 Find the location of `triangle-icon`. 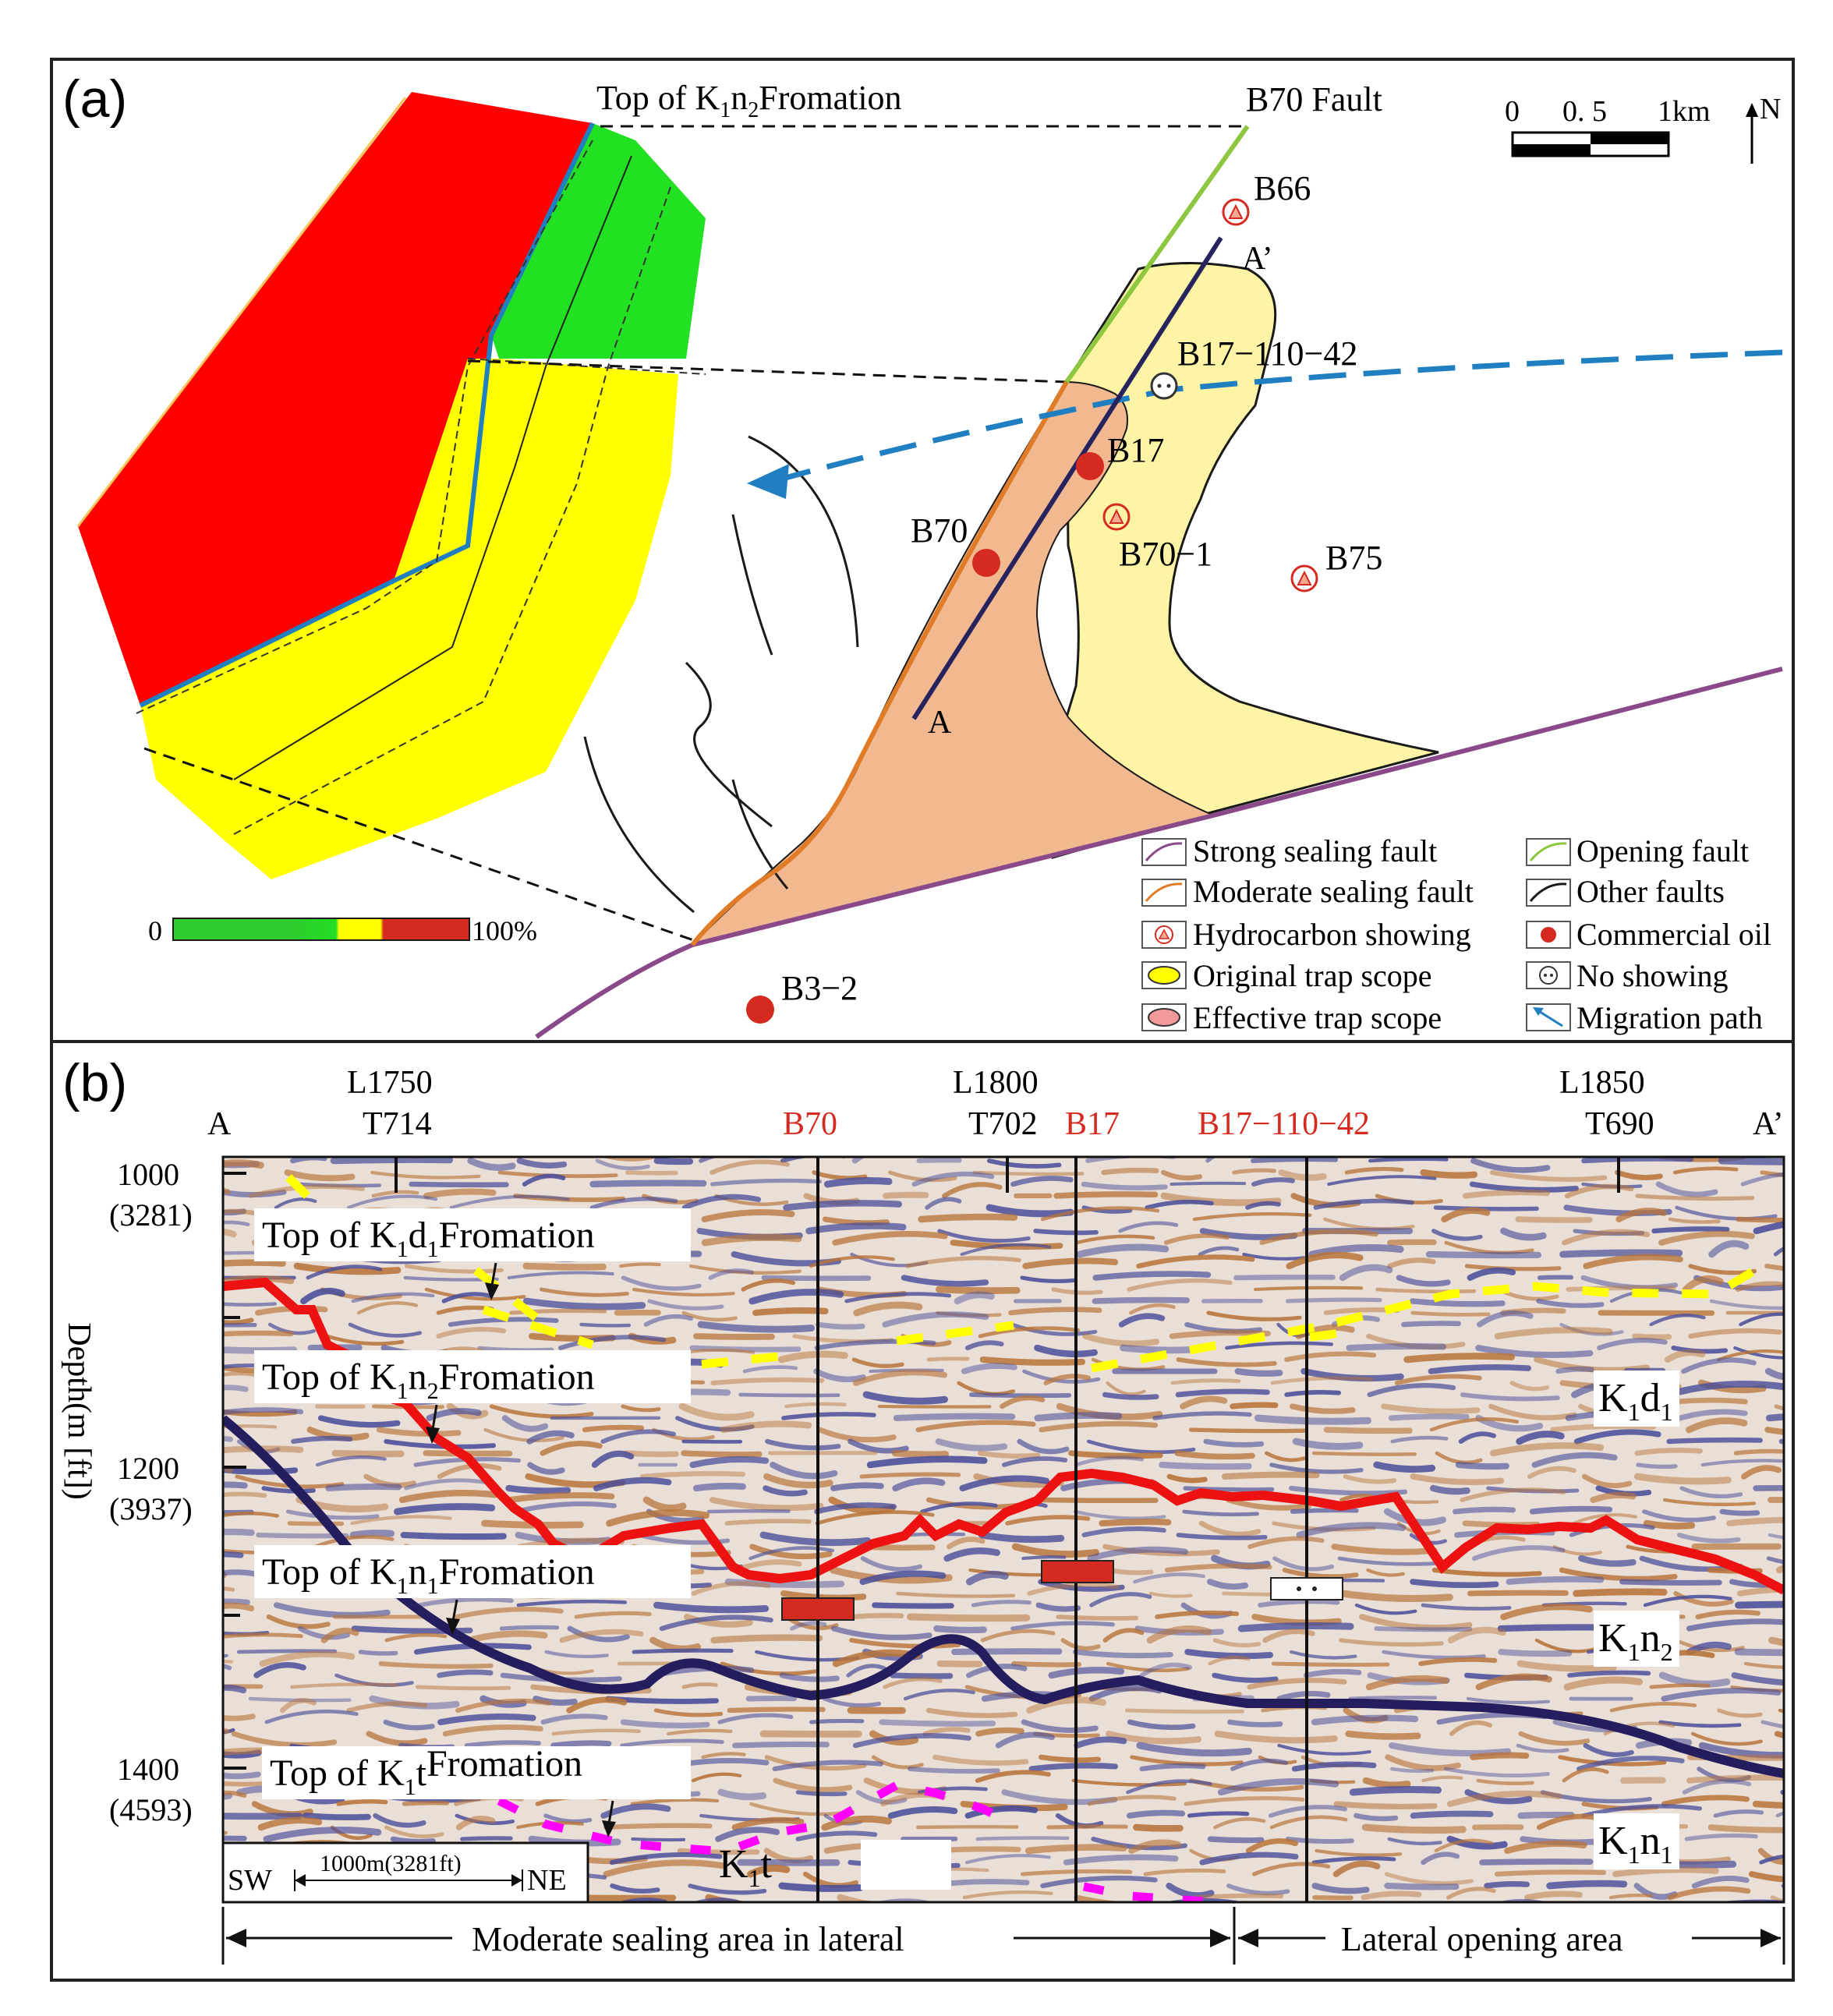

triangle-icon is located at coordinates (1304, 578).